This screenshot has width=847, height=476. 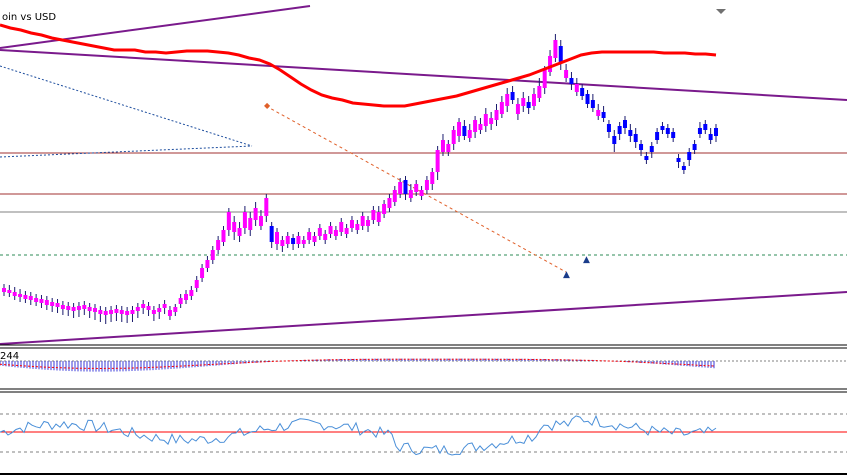 I want to click on oscillator-line, so click(x=358, y=435).